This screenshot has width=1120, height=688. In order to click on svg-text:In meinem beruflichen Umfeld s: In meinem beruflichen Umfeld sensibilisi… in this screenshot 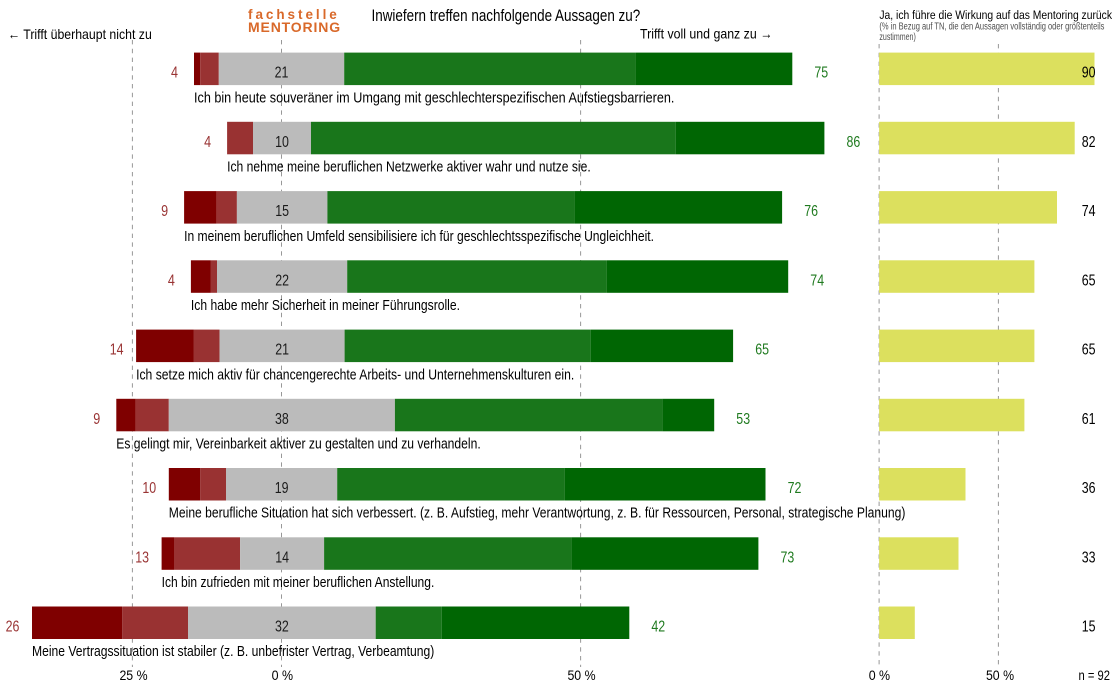, I will do `click(419, 236)`.